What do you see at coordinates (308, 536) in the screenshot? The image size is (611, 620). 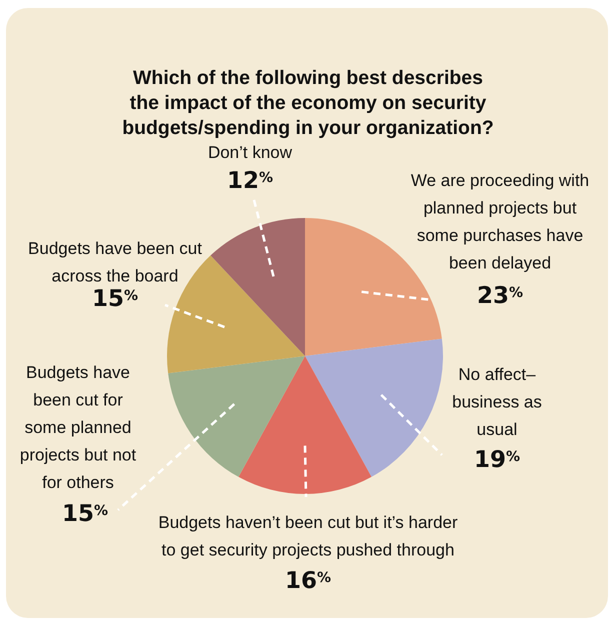 I see `slice-label: Budgets haven’t been cut but it’s harder to get security projects pushed through` at bounding box center [308, 536].